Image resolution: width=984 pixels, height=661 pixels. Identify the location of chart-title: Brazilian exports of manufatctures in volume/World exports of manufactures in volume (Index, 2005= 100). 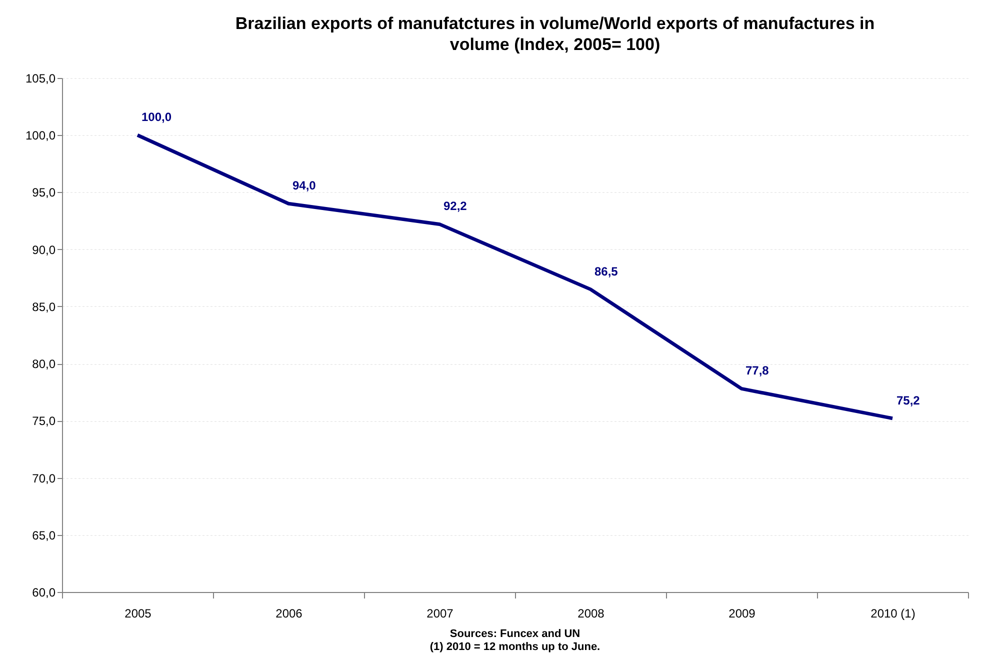
(555, 34).